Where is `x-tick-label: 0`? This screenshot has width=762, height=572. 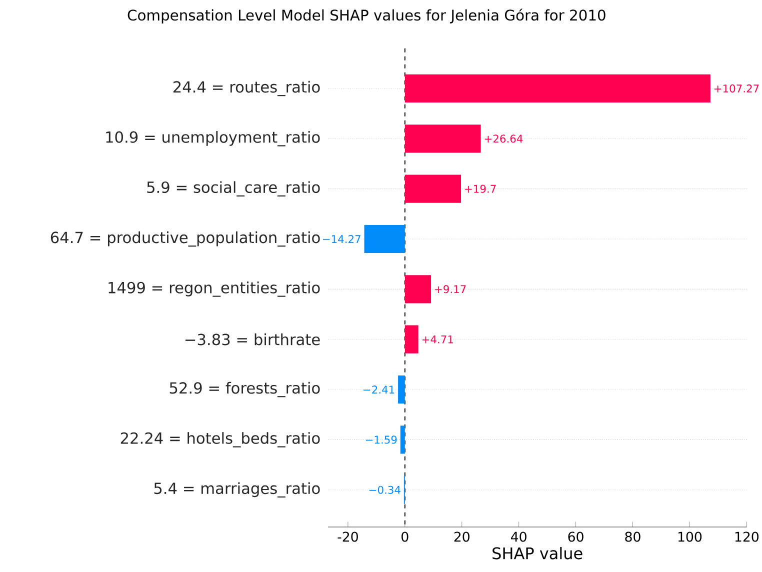 x-tick-label: 0 is located at coordinates (405, 537).